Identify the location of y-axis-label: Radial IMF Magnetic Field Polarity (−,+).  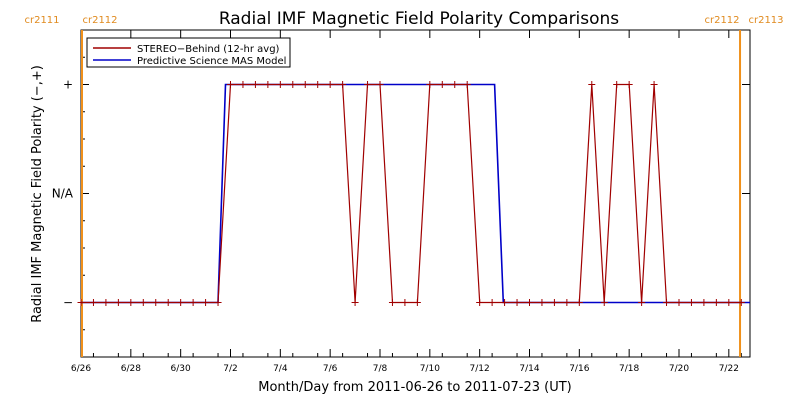
(37, 194).